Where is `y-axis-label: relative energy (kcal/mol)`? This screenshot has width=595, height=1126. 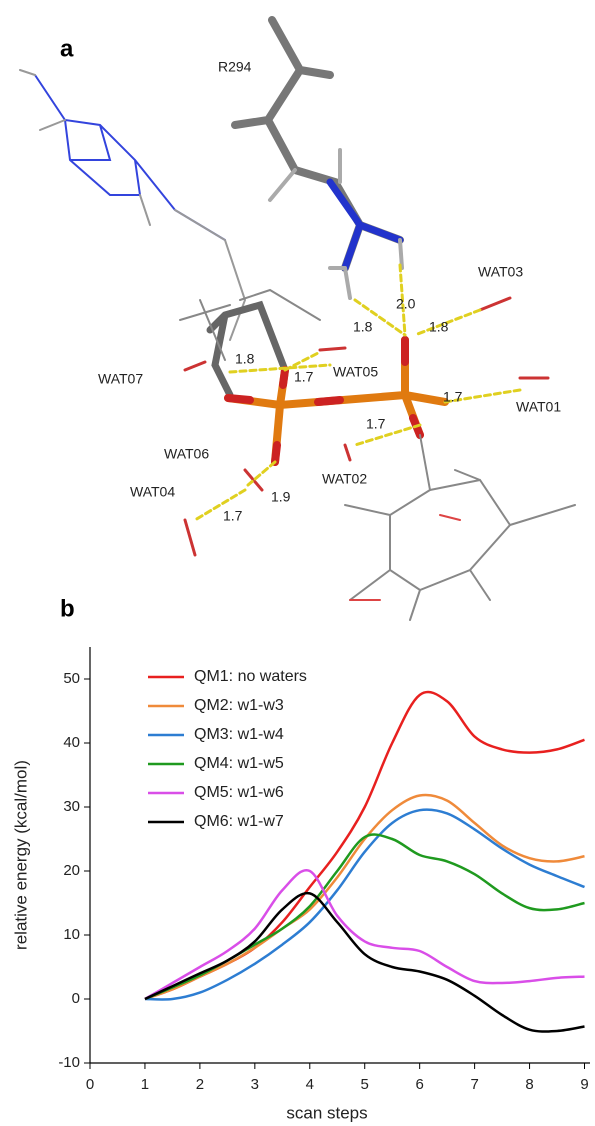
y-axis-label: relative energy (kcal/mol) is located at coordinates (20, 855).